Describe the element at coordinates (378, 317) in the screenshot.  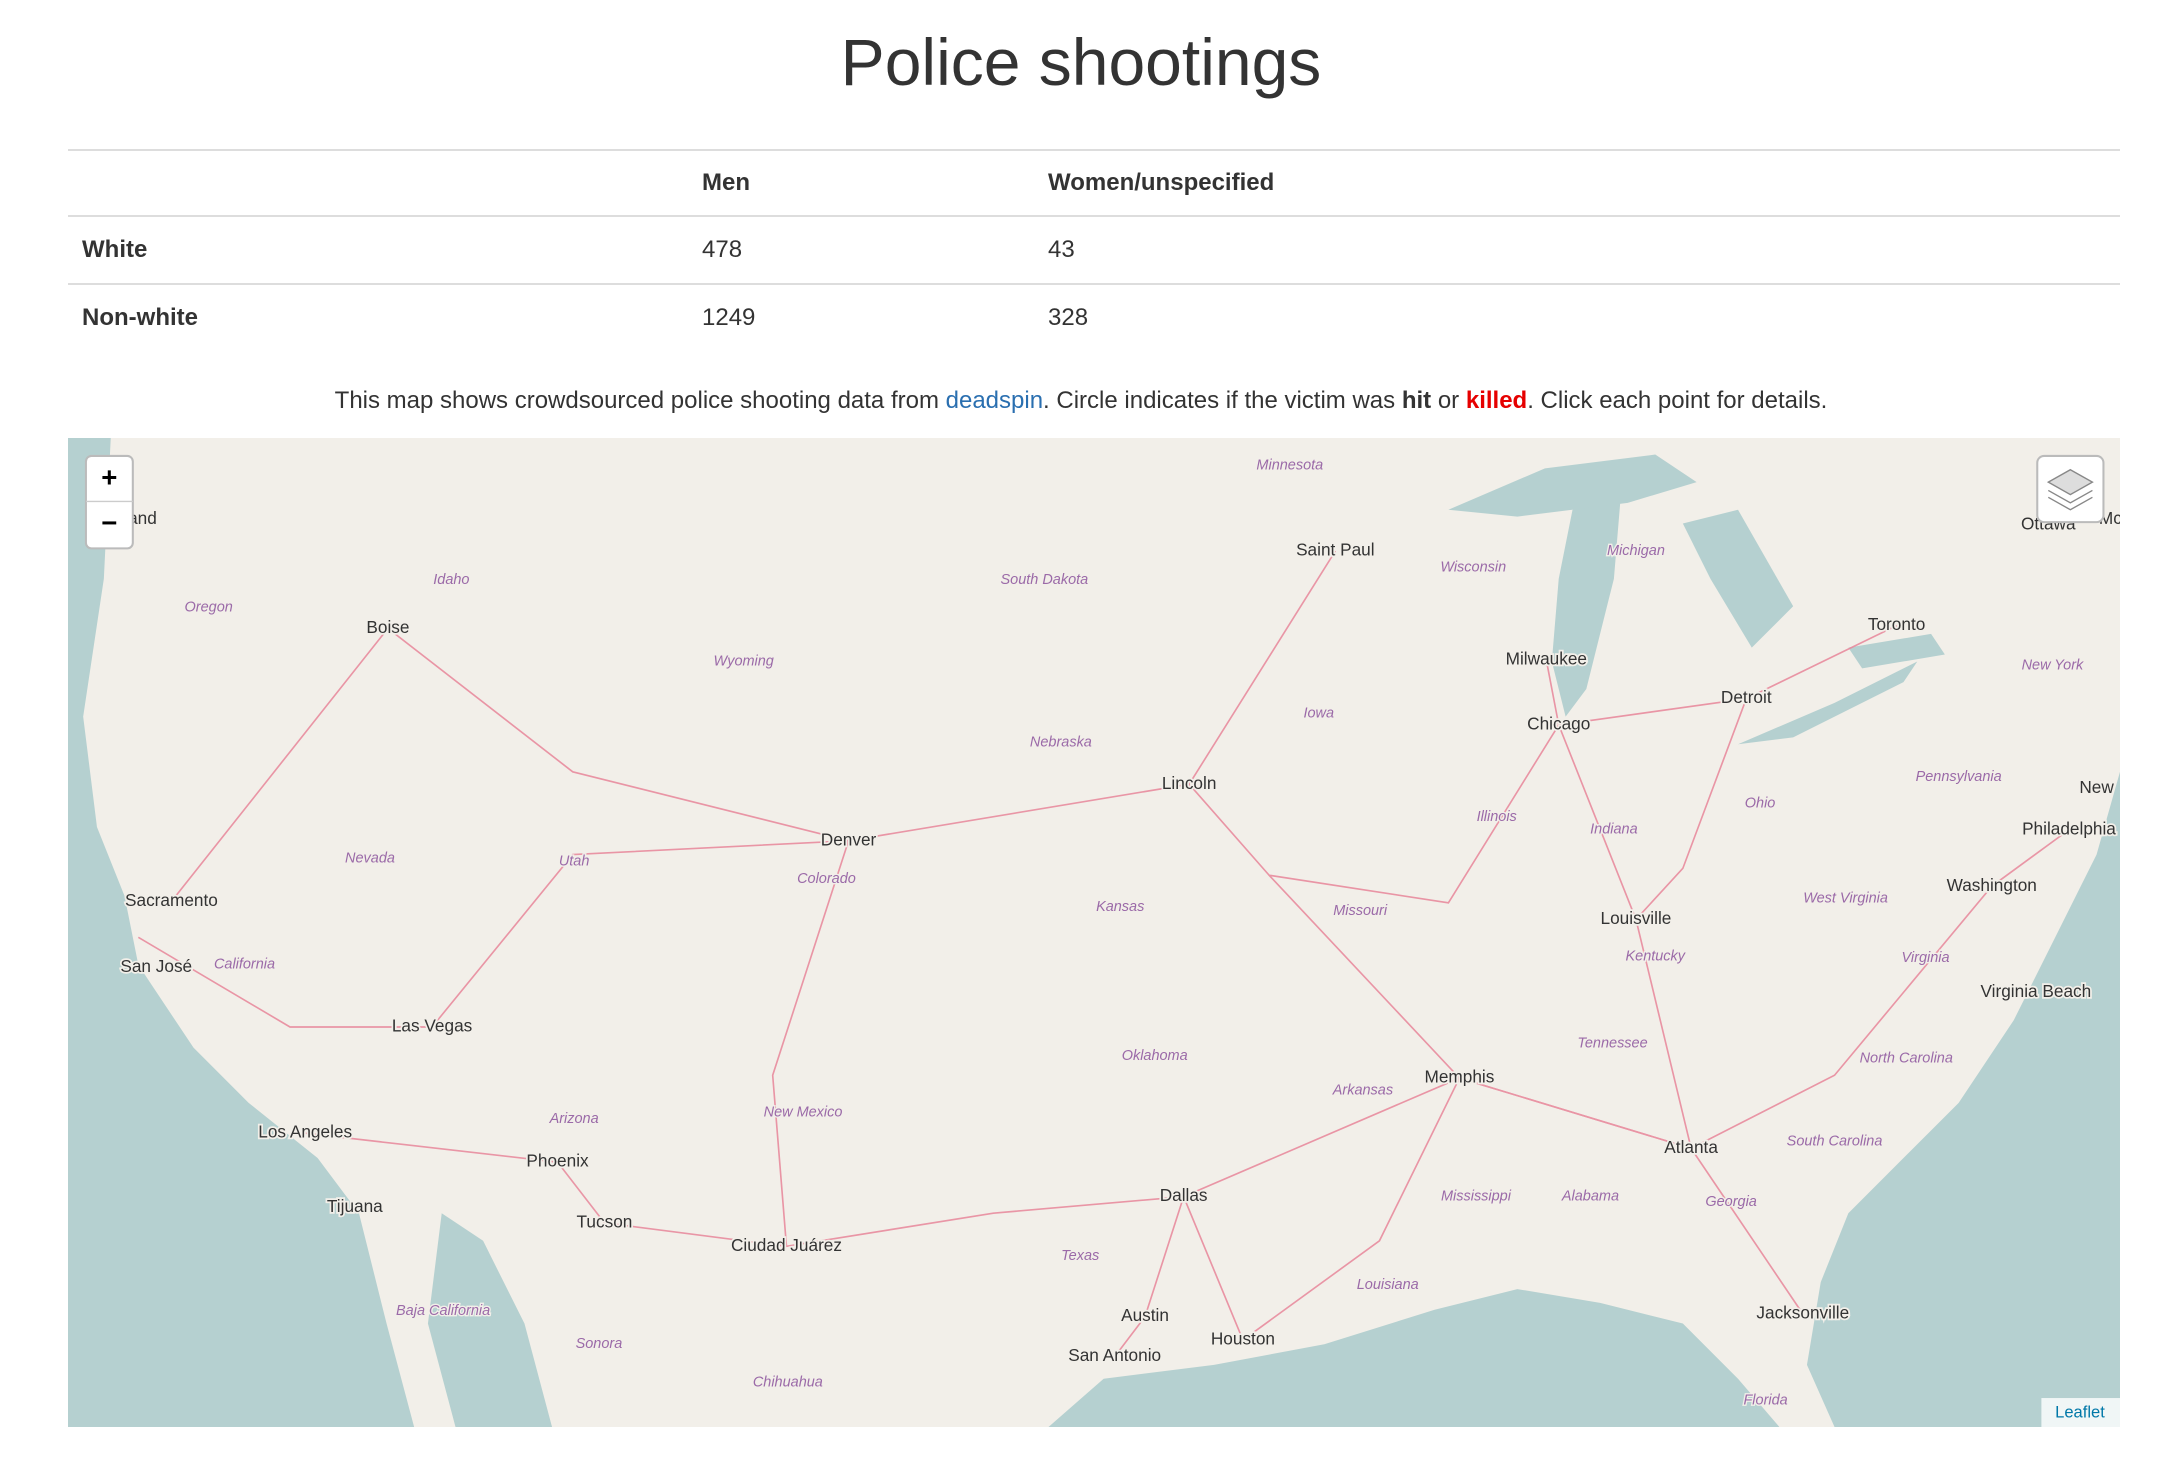
I see `row-header: Non-white` at that location.